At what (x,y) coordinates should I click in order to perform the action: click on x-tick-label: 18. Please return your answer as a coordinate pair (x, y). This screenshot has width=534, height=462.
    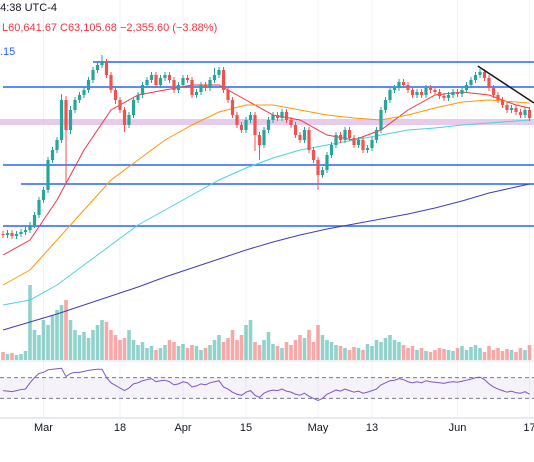
    Looking at the image, I should click on (120, 428).